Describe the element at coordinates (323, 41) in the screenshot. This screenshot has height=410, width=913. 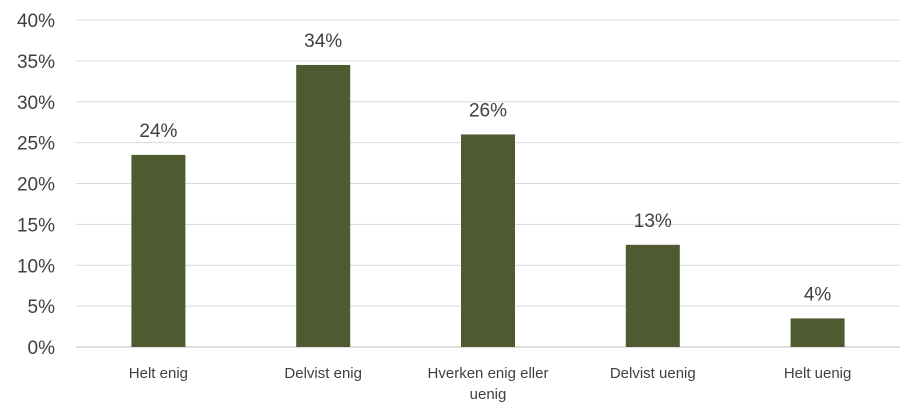
I see `data-label: 34%` at that location.